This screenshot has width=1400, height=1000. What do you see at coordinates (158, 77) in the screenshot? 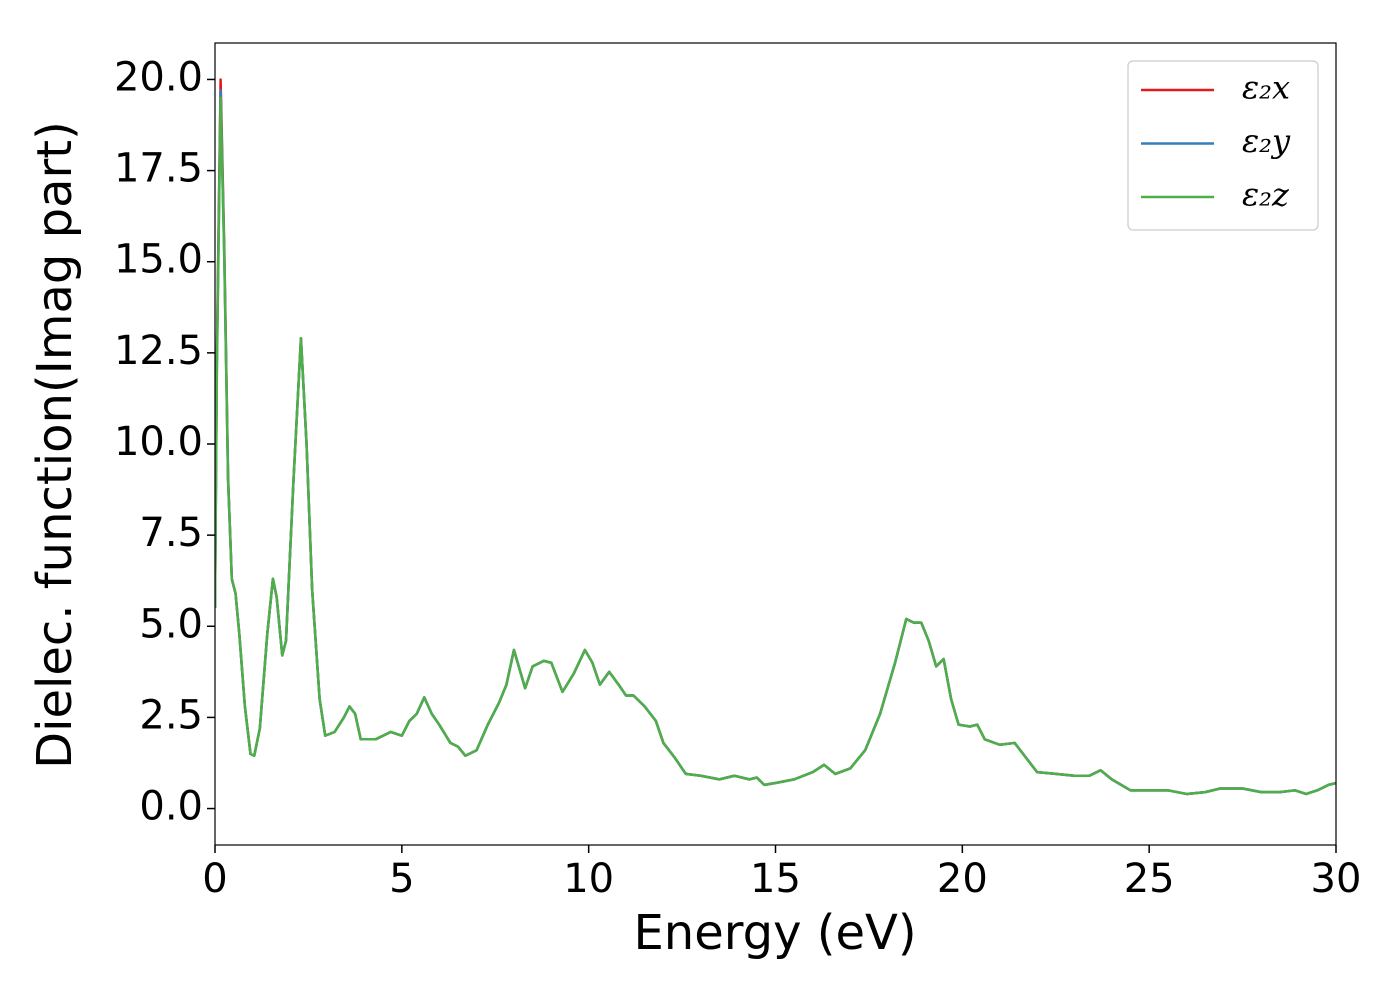
I see `y-tick-label: 20.0` at bounding box center [158, 77].